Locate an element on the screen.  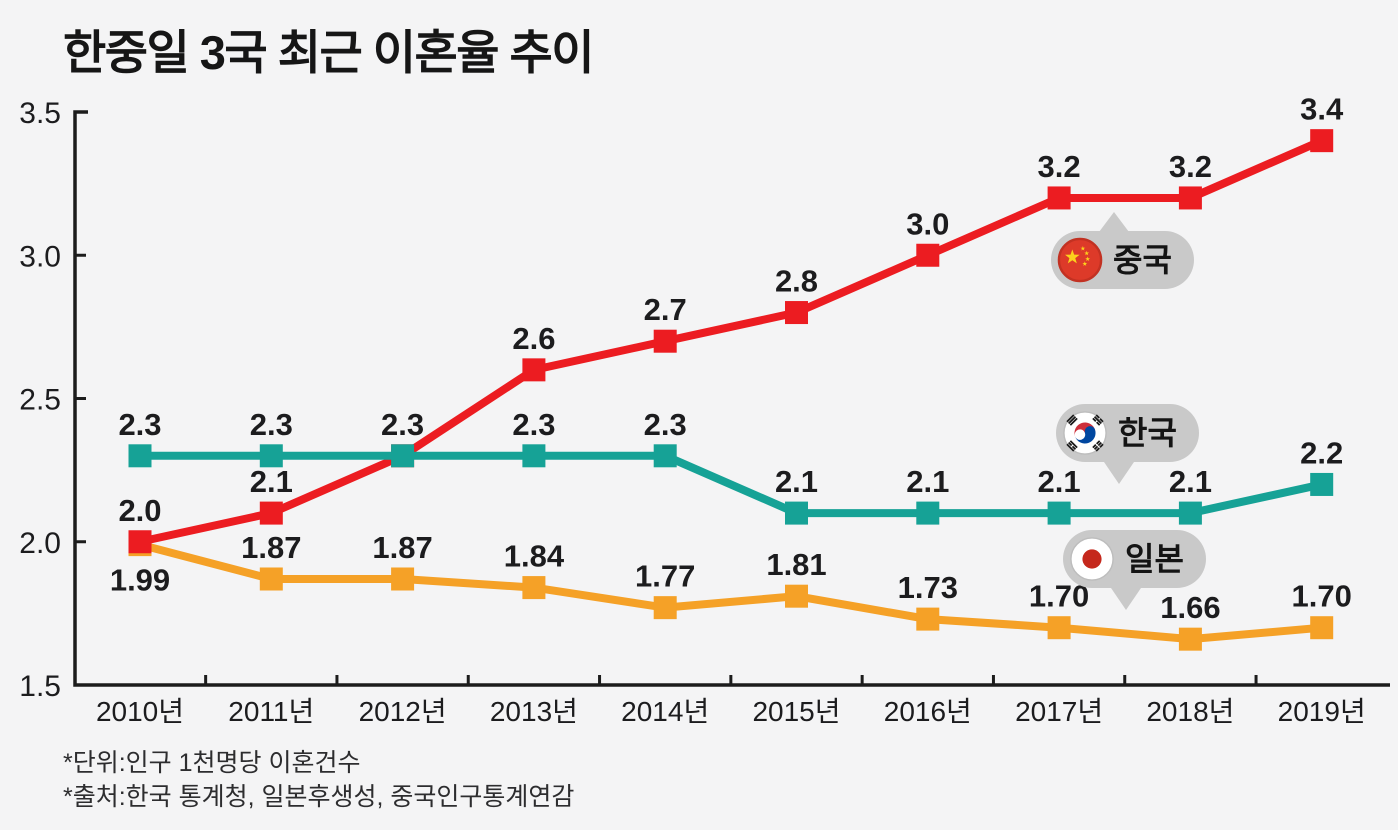
footnote-source: *출처:한국 통계청, 일본후생성, 중국인구통계연감 is located at coordinates (319, 797).